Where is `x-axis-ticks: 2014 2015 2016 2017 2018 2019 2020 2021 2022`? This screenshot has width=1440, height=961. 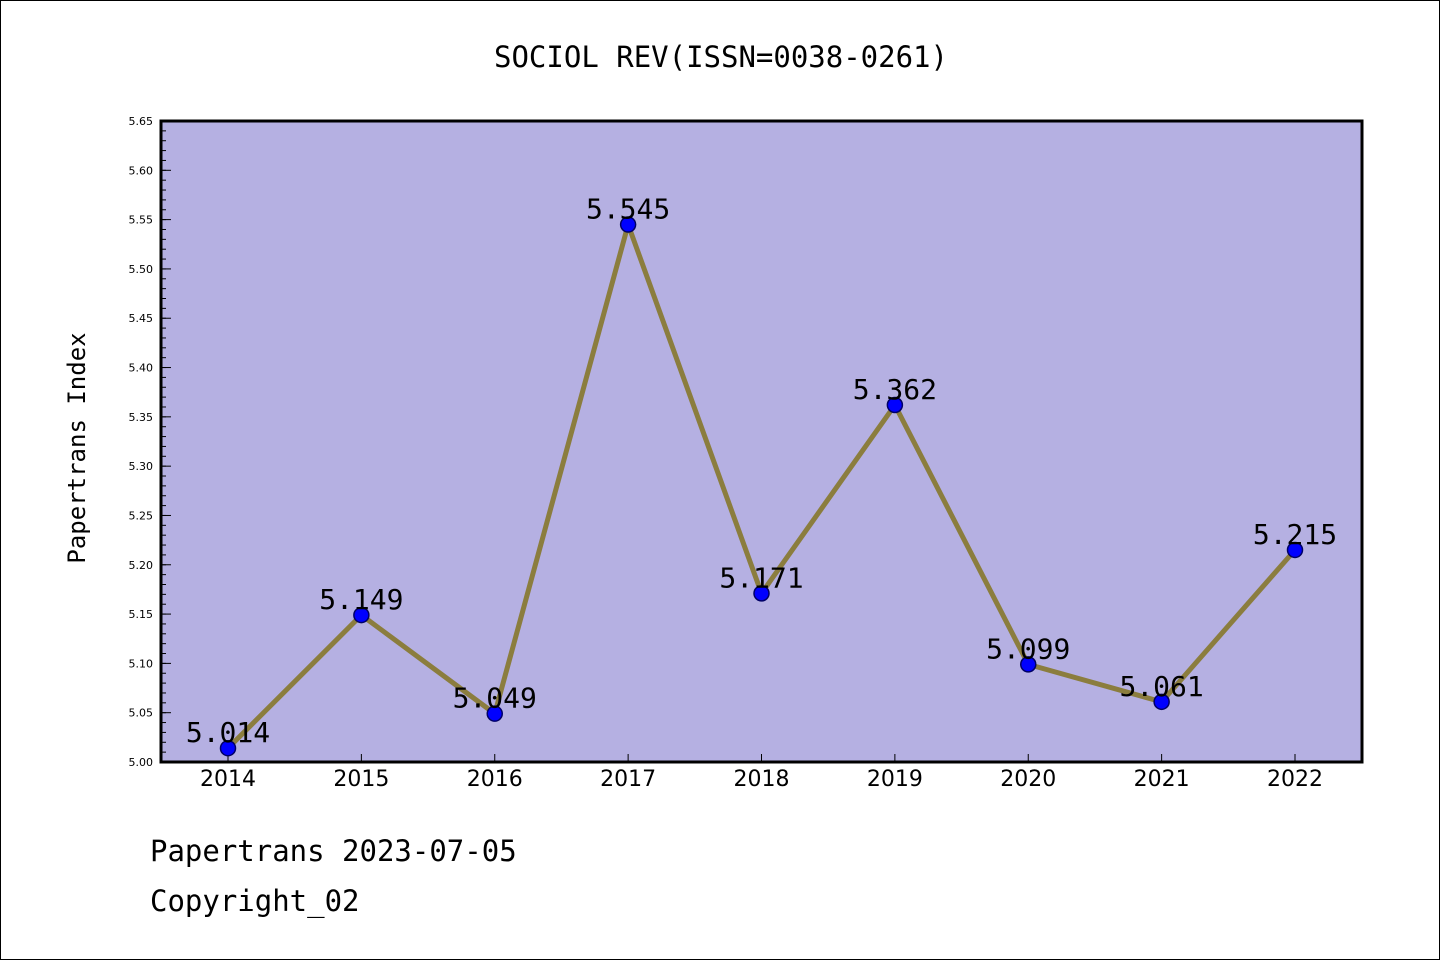 x-axis-ticks: 2014 2015 2016 2017 2018 2019 2020 2021 2022 is located at coordinates (761, 773).